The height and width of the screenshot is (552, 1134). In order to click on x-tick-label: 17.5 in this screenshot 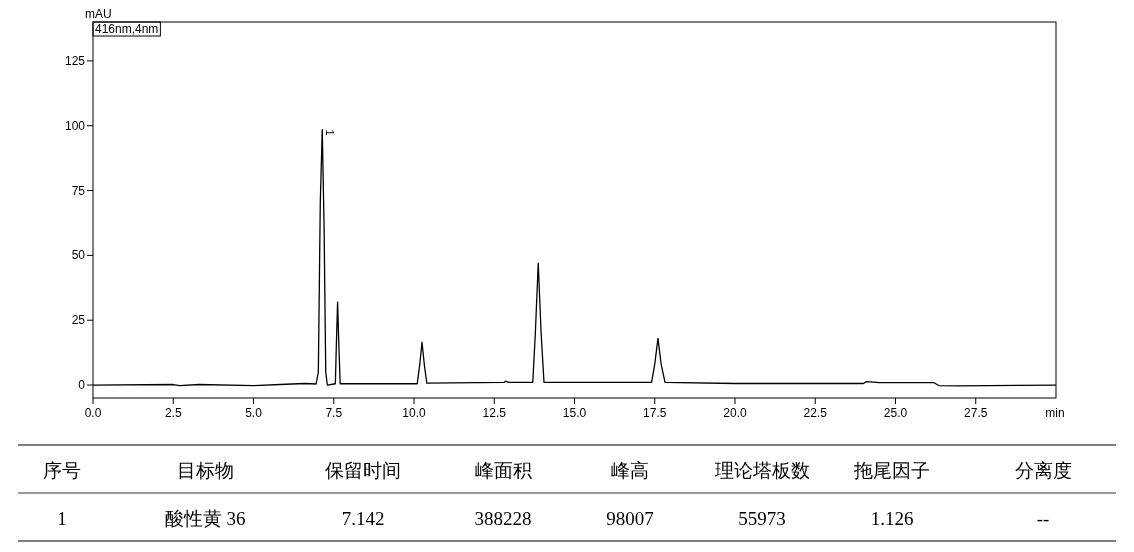, I will do `click(655, 413)`.